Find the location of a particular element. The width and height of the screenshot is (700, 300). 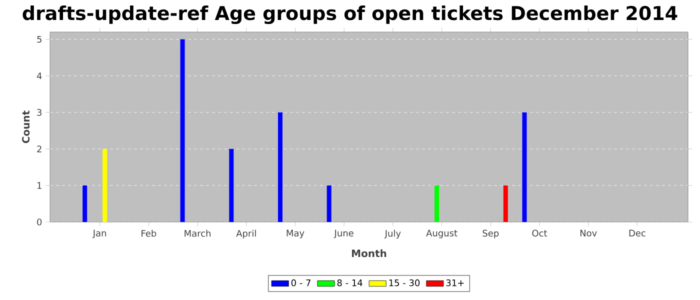

y-tick-label: 5 is located at coordinates (39, 39).